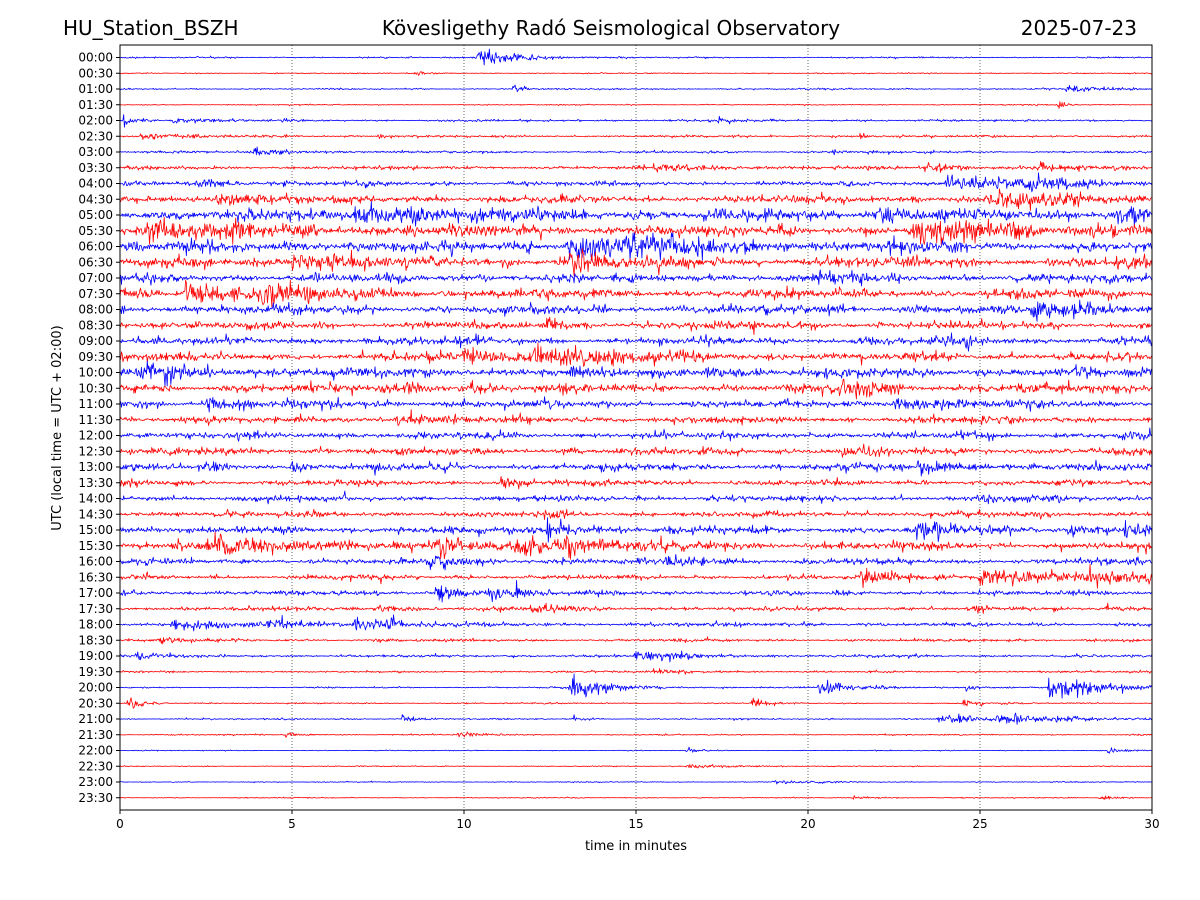 The height and width of the screenshot is (900, 1200). Describe the element at coordinates (1079, 28) in the screenshot. I see `date-label: 2025-07-23` at that location.